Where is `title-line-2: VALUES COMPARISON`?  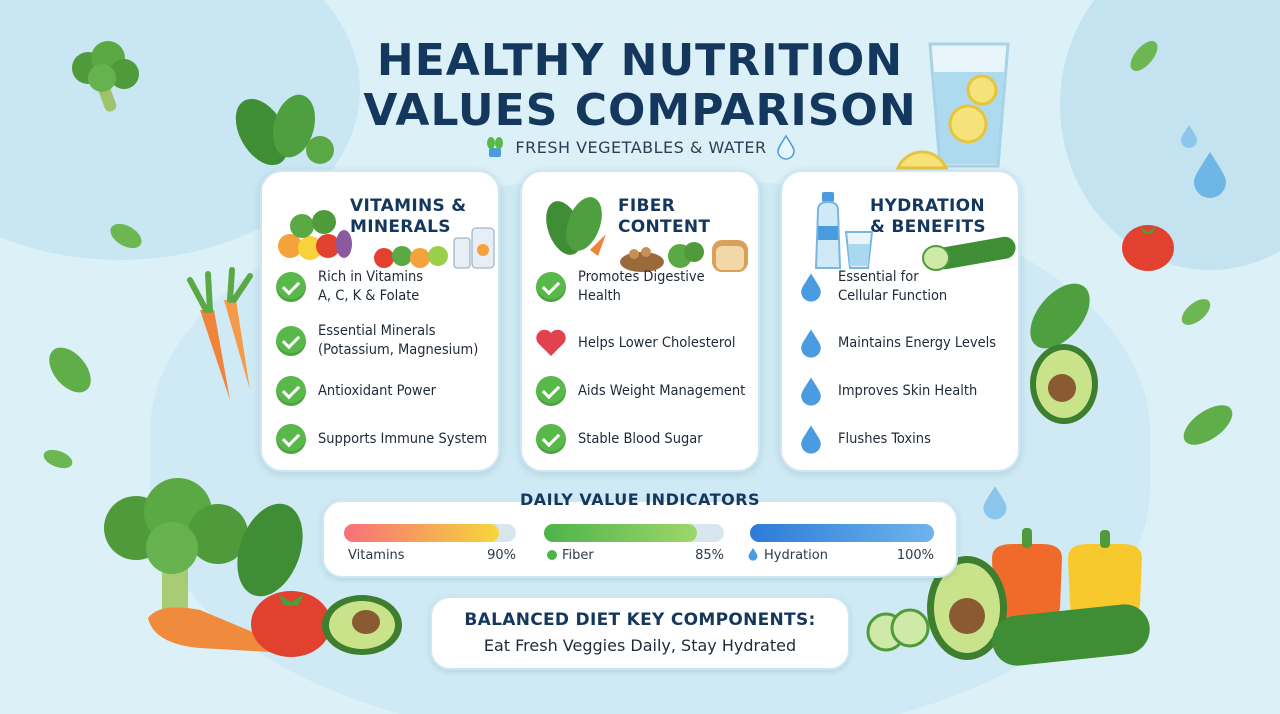
title-line-2: VALUES COMPARISON is located at coordinates (640, 110).